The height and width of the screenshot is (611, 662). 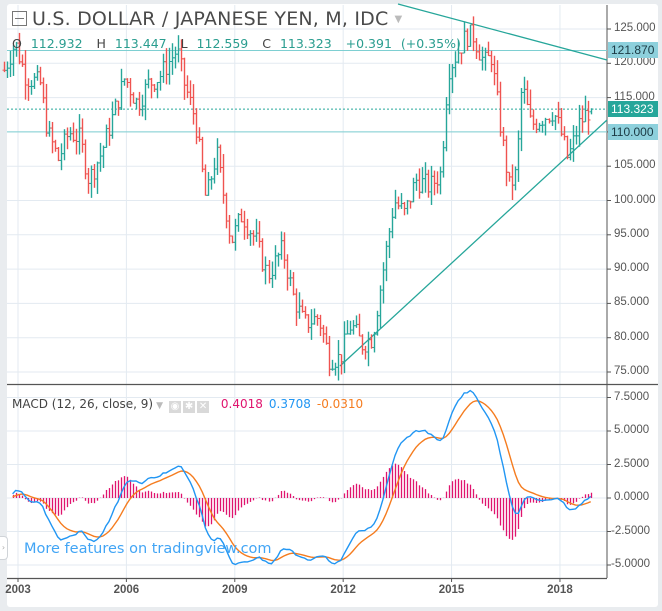 What do you see at coordinates (56, 43) in the screenshot?
I see `open-value: 112.932` at bounding box center [56, 43].